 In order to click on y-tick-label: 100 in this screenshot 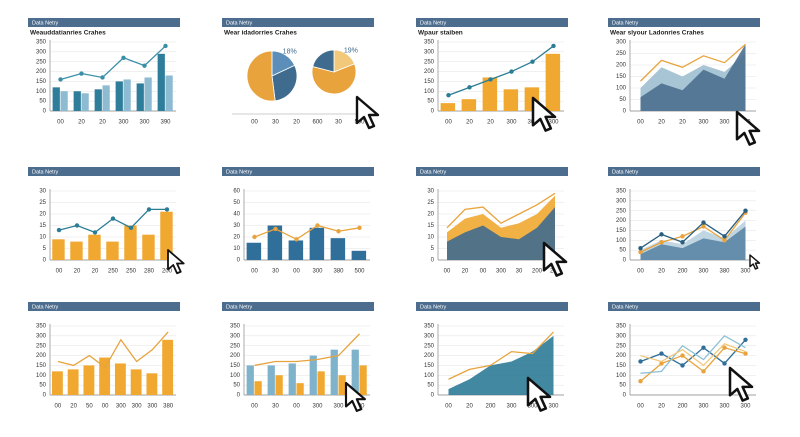, I will do `click(41, 376)`.